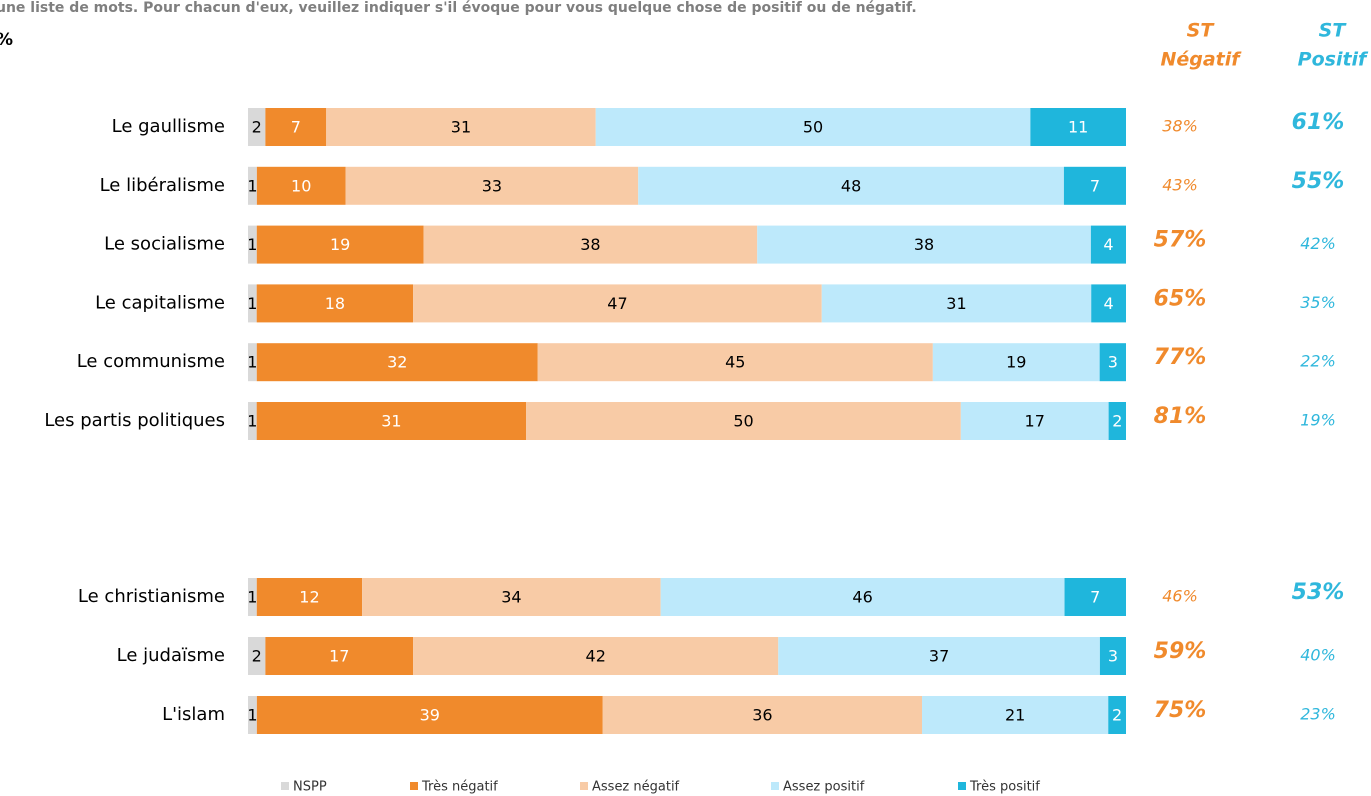  I want to click on segment-label: 3, so click(1113, 362).